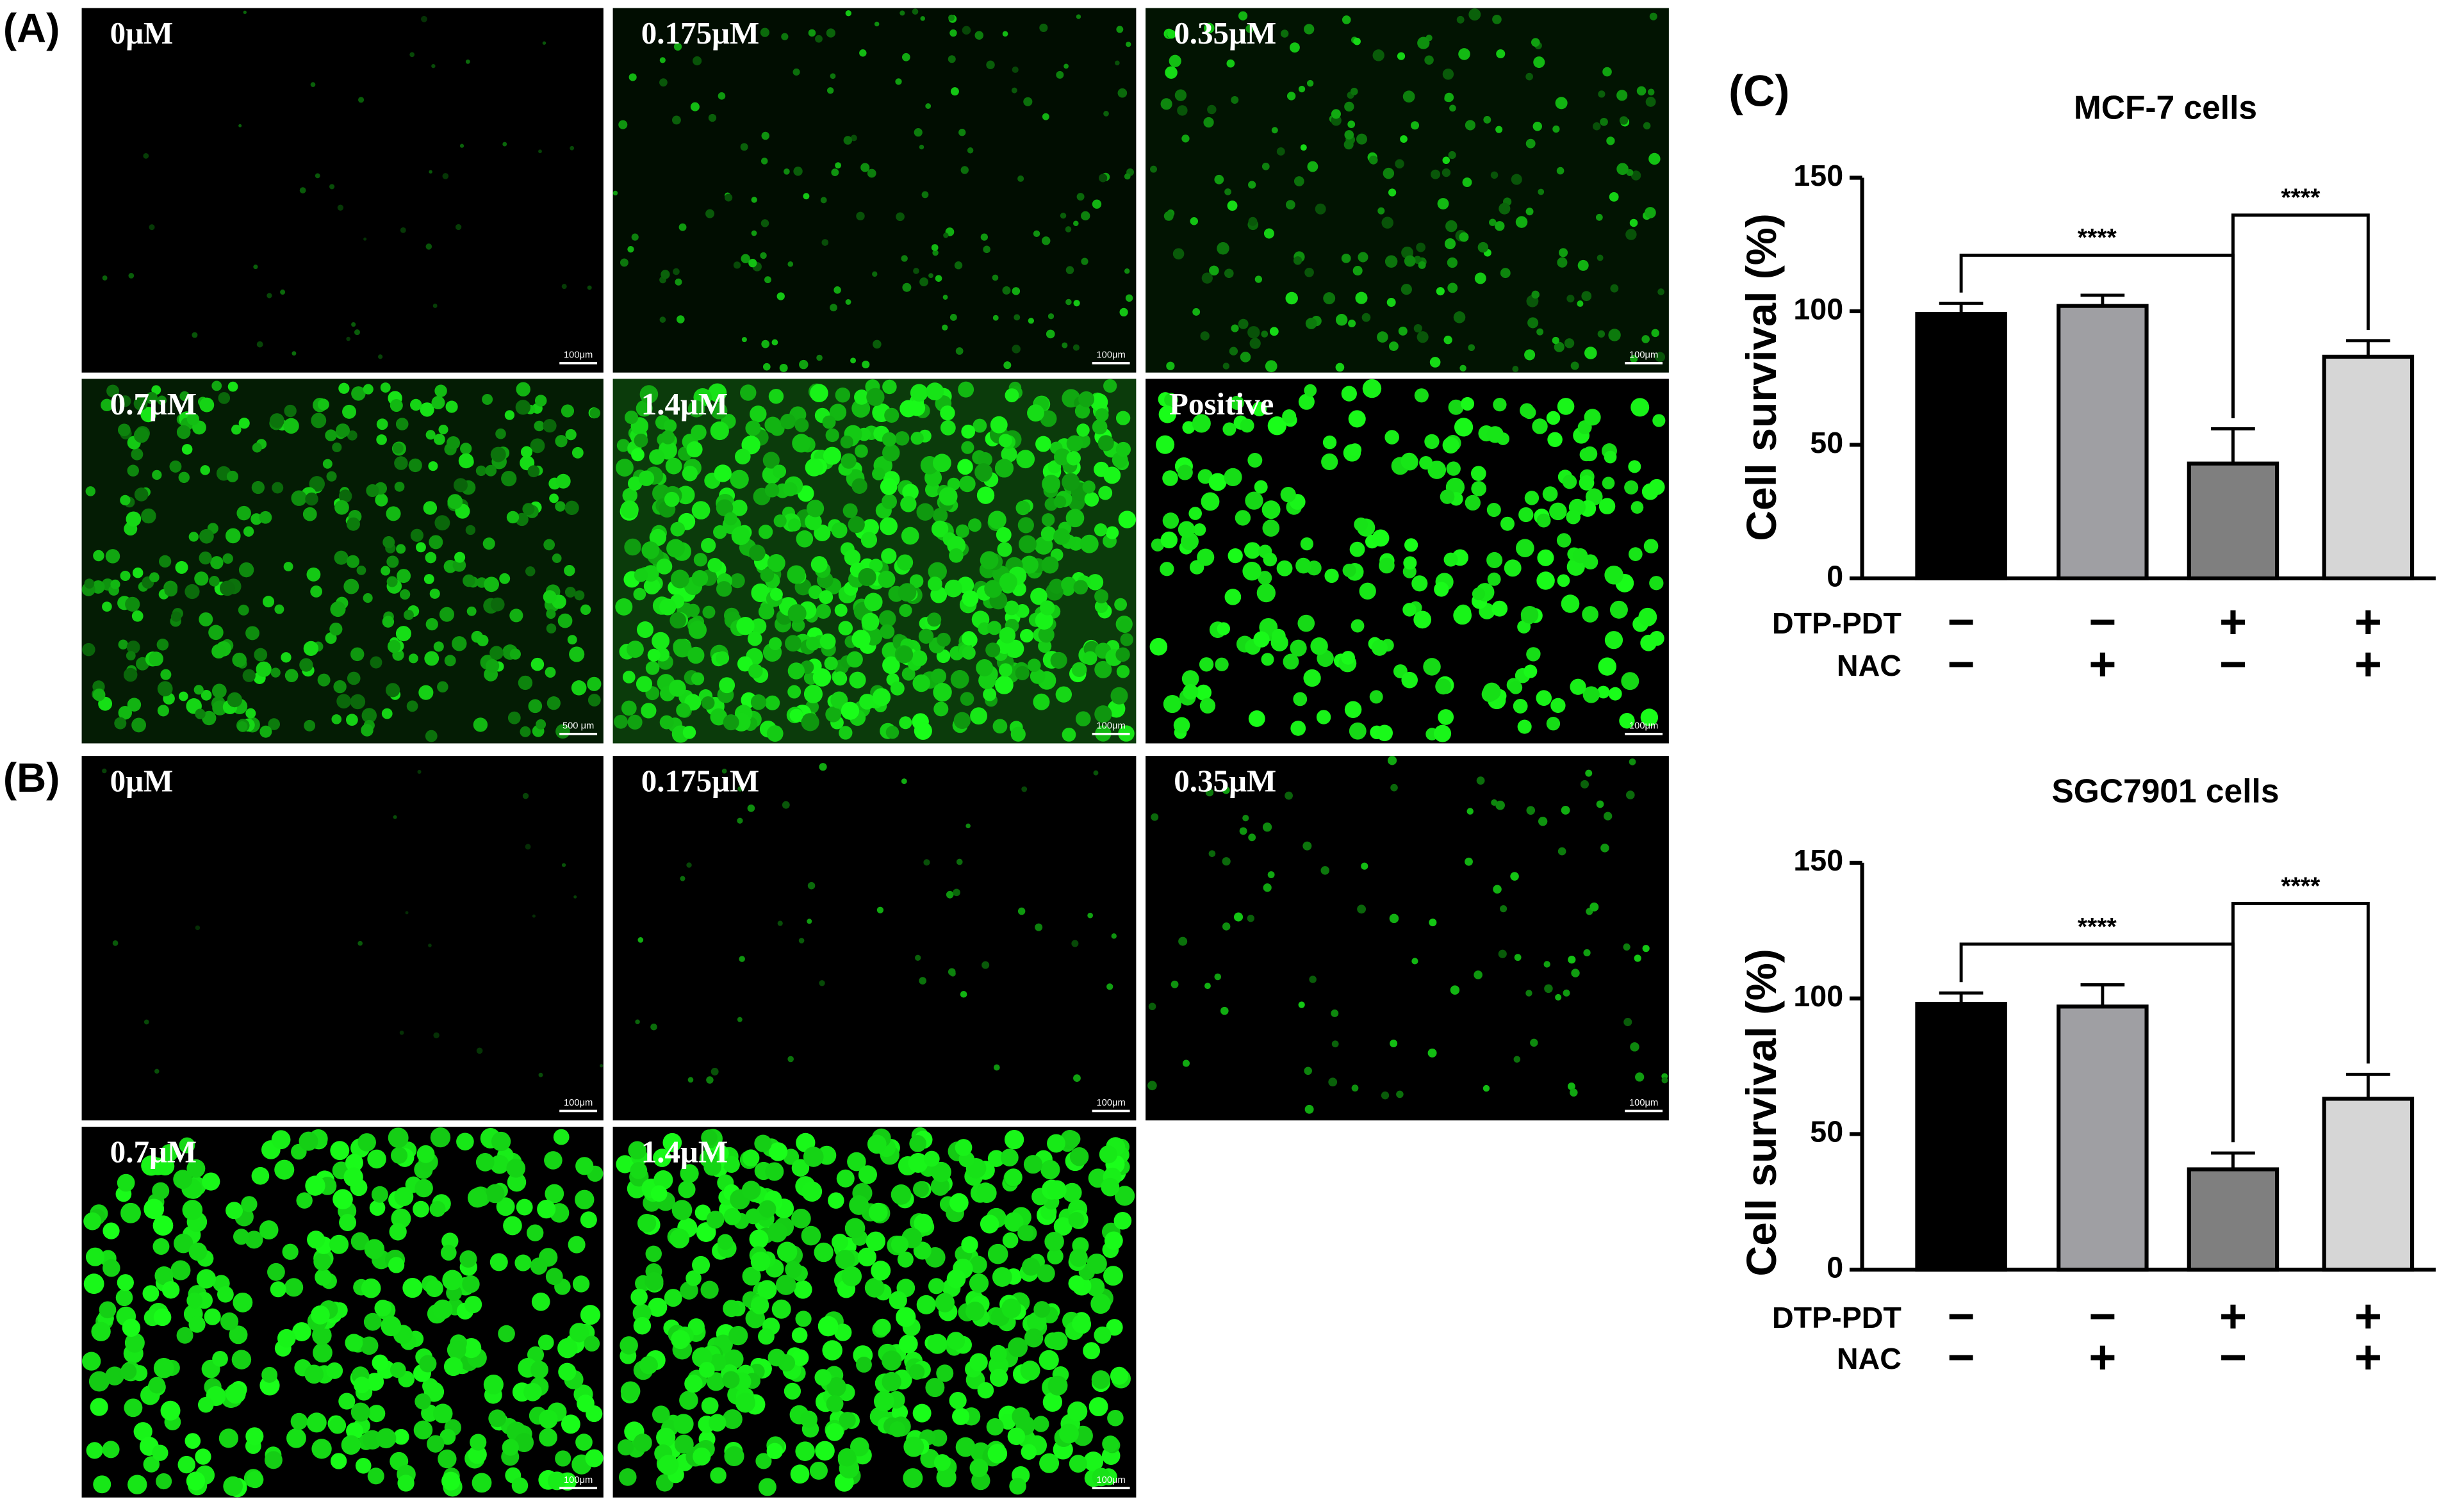 The width and height of the screenshot is (2464, 1504). Describe the element at coordinates (1961, 1137) in the screenshot. I see `bar` at that location.